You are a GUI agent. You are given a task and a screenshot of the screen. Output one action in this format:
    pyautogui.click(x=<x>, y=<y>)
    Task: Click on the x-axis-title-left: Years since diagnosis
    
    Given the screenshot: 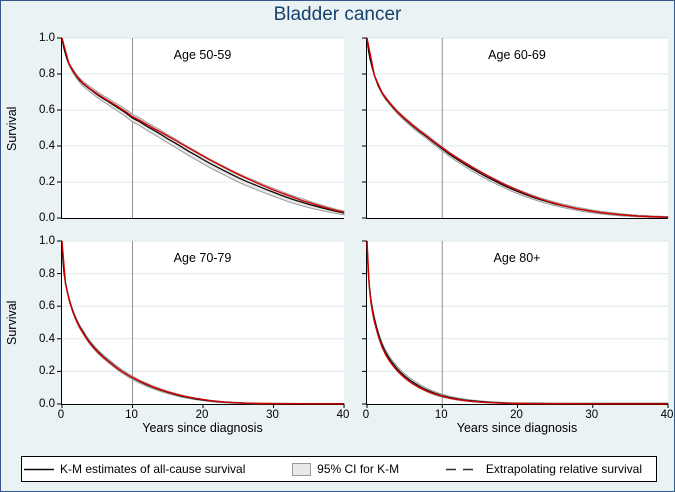 What is the action you would take?
    pyautogui.click(x=202, y=428)
    